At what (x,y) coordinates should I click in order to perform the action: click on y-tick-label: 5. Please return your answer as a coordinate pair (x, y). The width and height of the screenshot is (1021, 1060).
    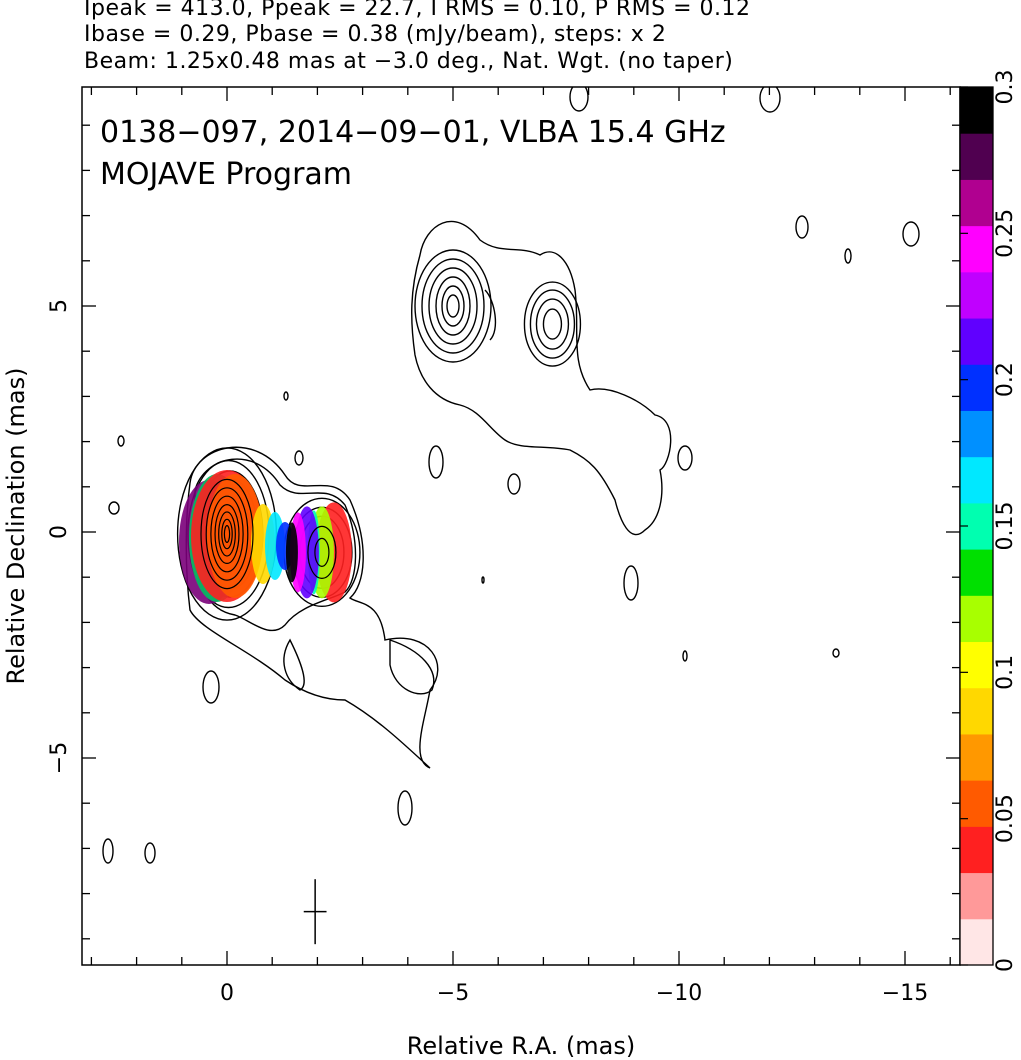
    Looking at the image, I should click on (59, 306).